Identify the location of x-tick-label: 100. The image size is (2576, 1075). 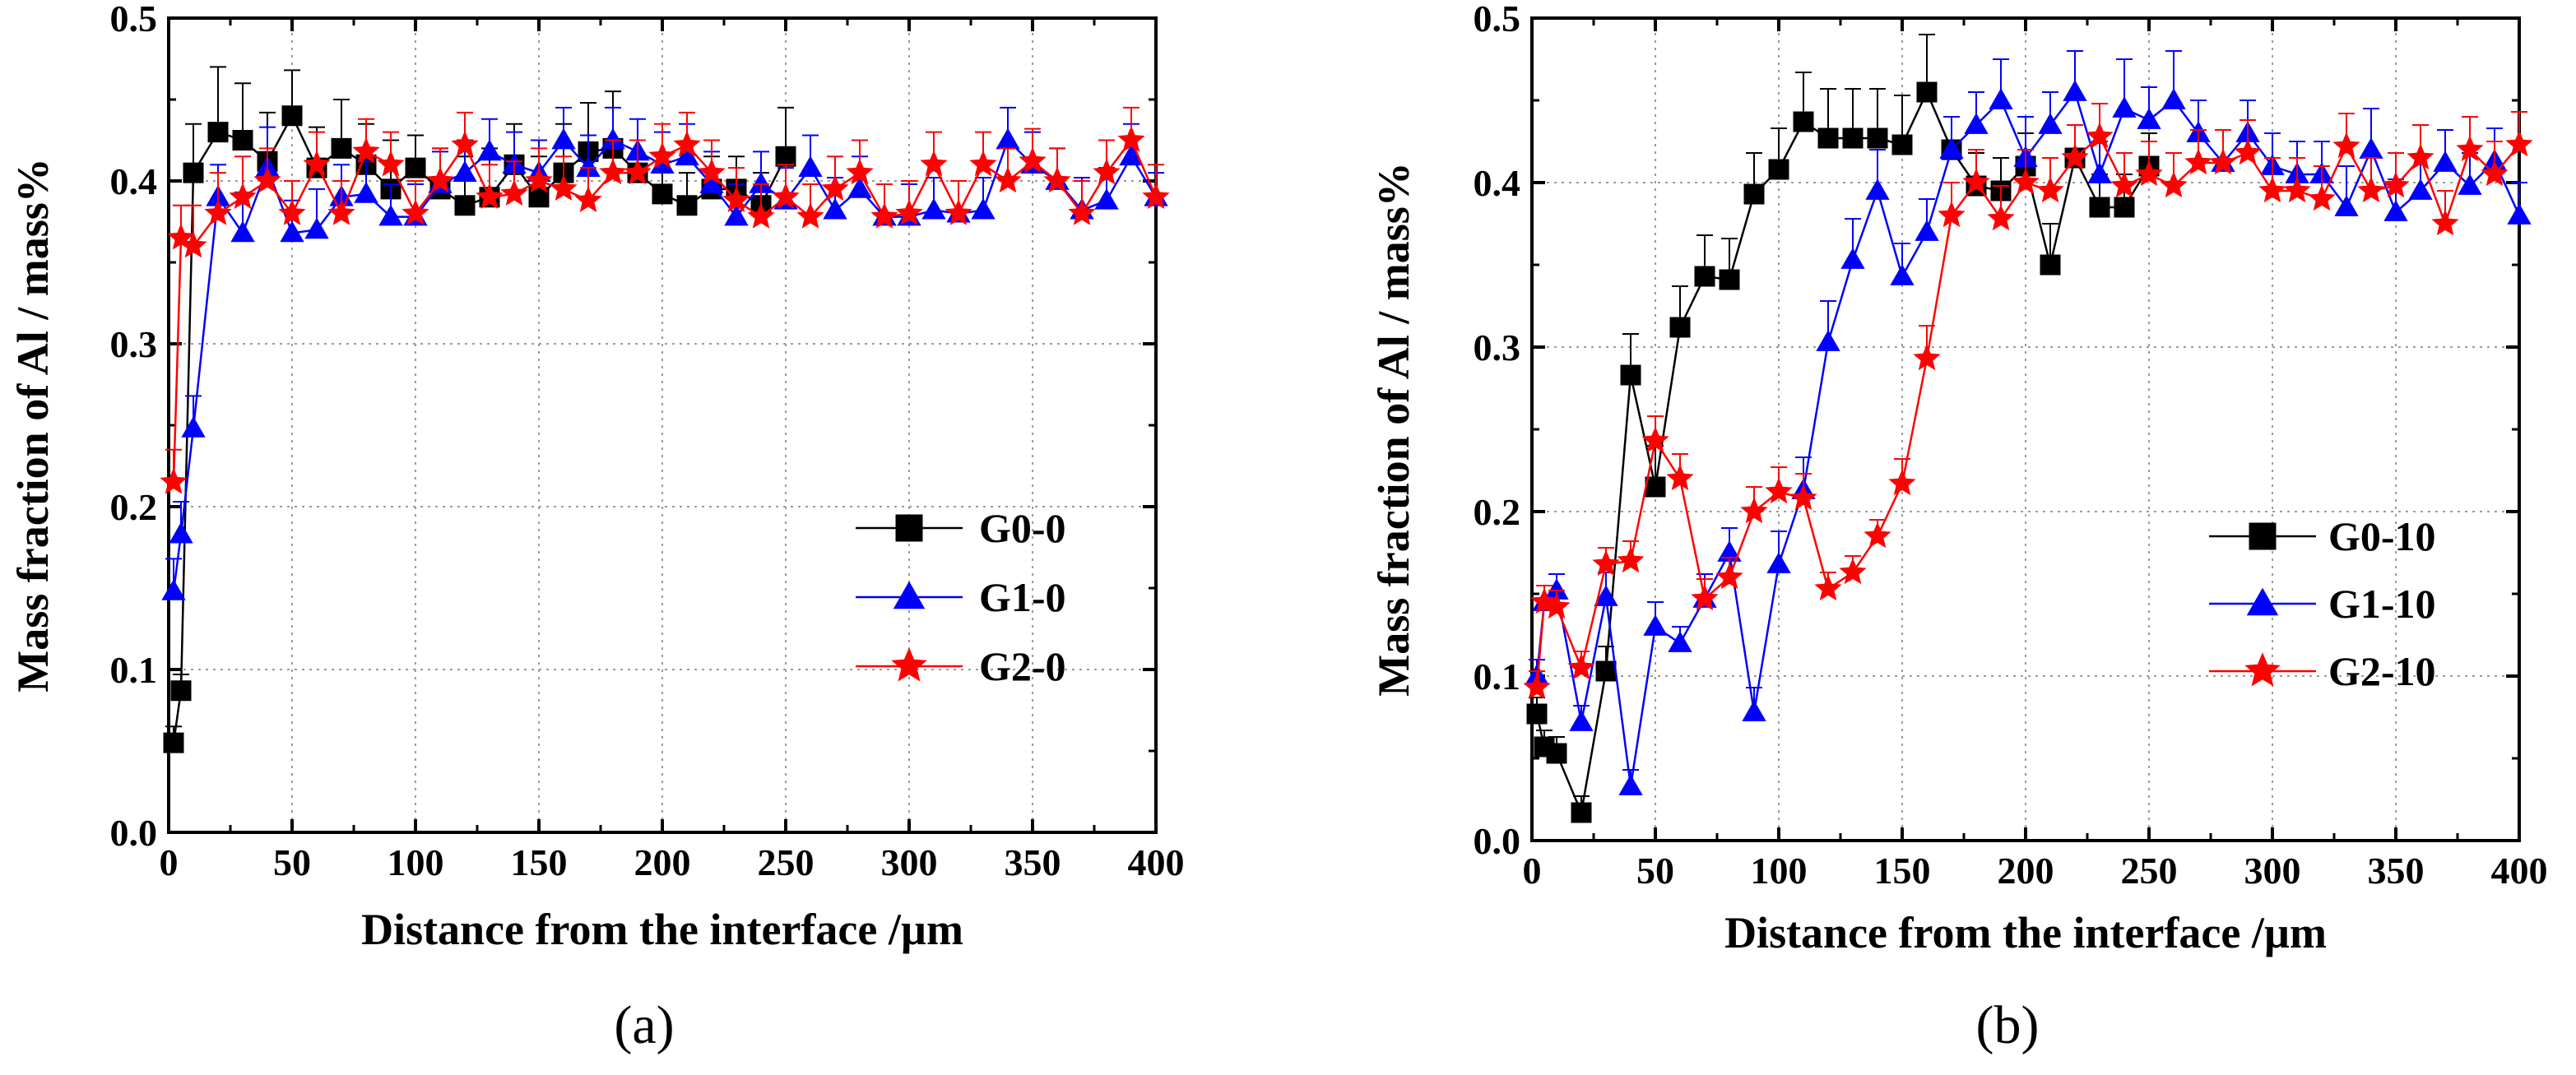
(416, 862).